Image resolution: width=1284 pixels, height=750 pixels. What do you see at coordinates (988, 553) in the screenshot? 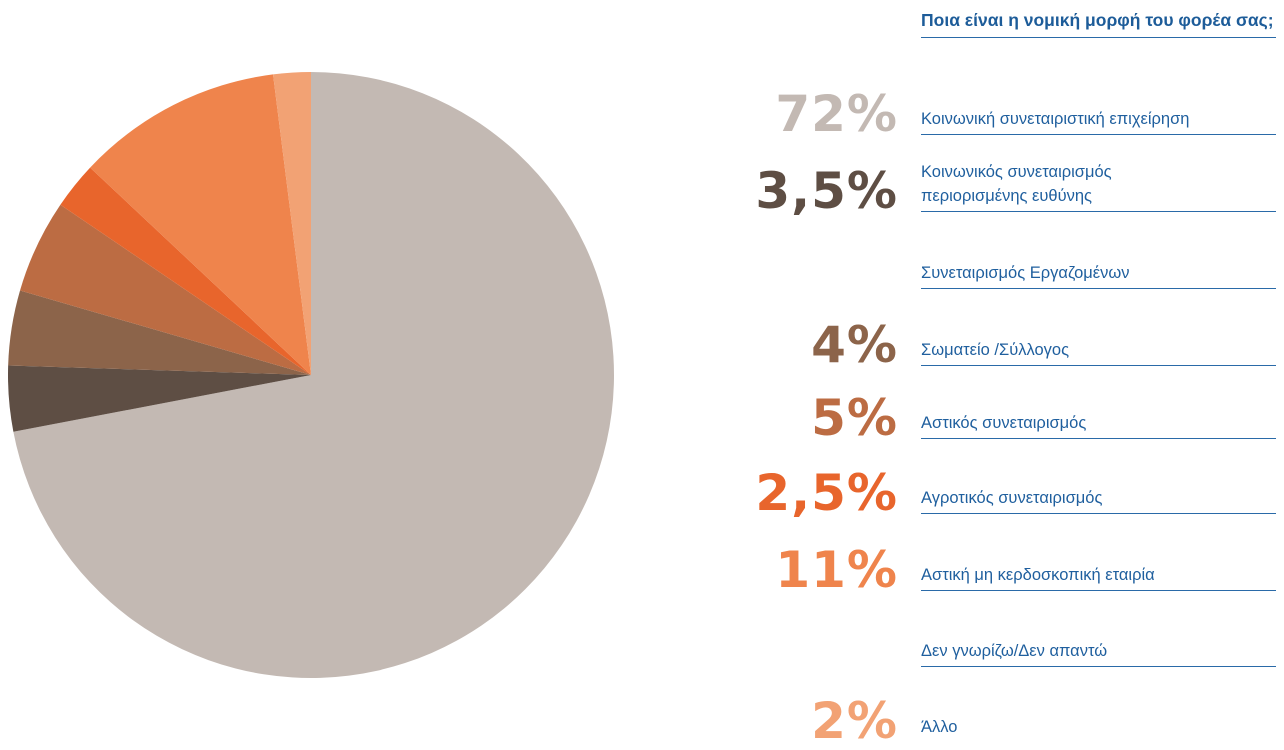
I see `legend-row: 11% Αστική μη κερδοσκοπική εταιρία` at bounding box center [988, 553].